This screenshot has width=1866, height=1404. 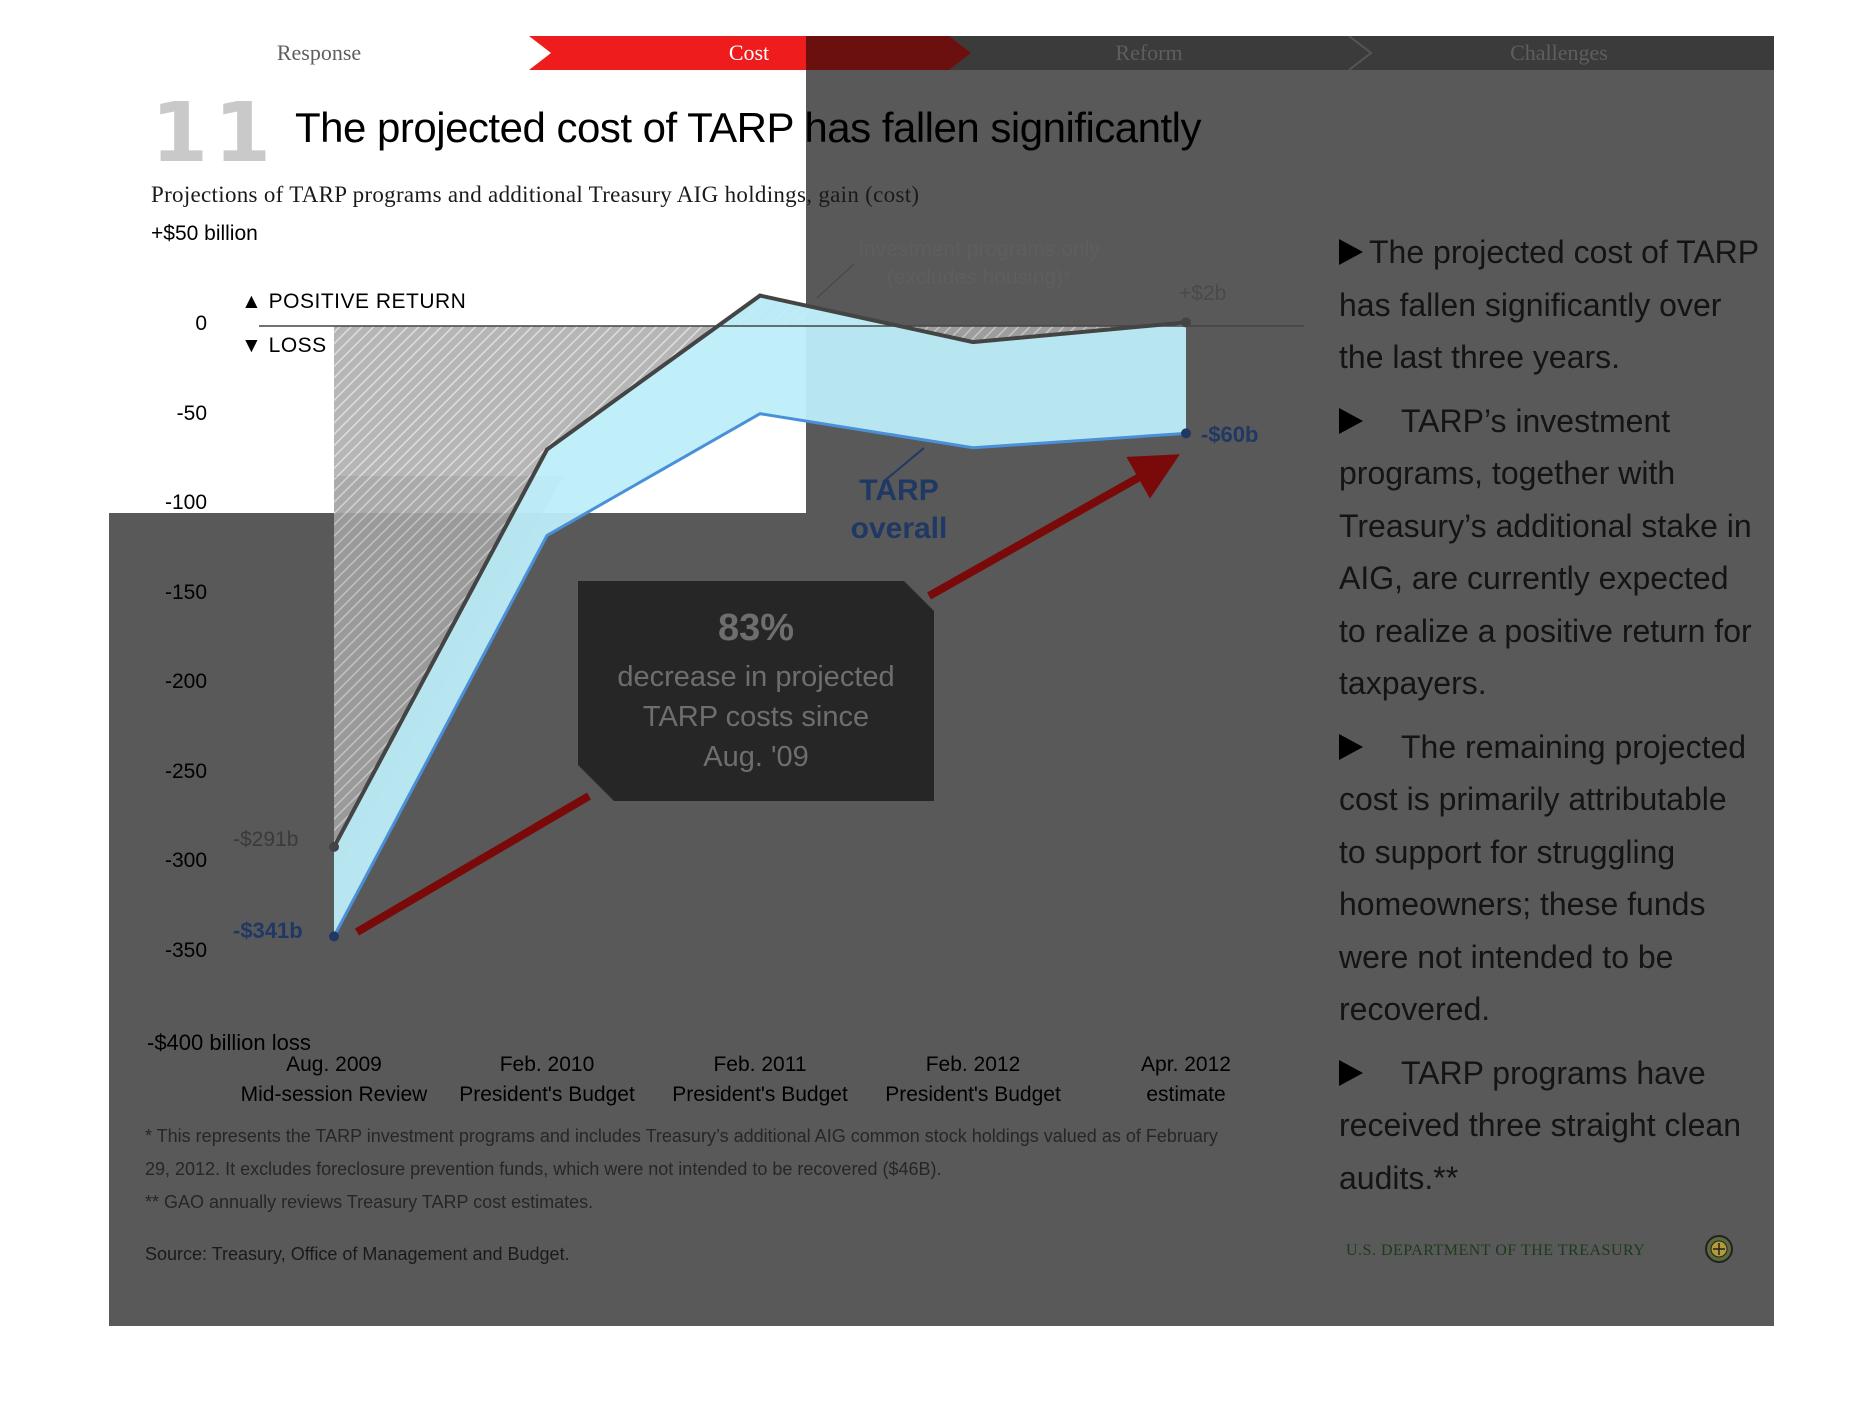 I want to click on x-tick-line: Feb. 2012, so click(x=973, y=1064).